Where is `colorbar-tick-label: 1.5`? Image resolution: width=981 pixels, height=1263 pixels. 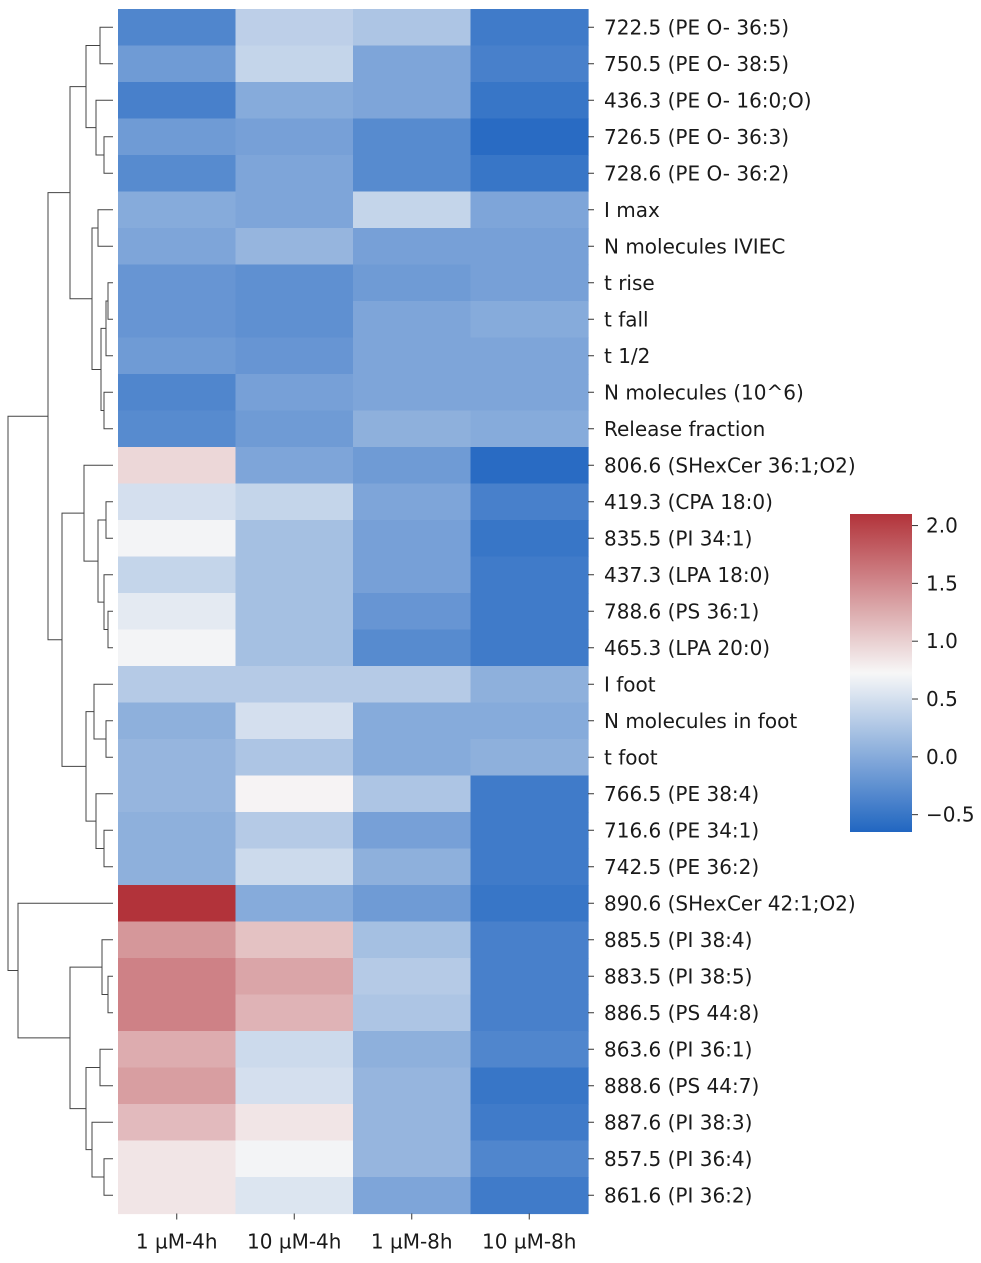 colorbar-tick-label: 1.5 is located at coordinates (942, 583).